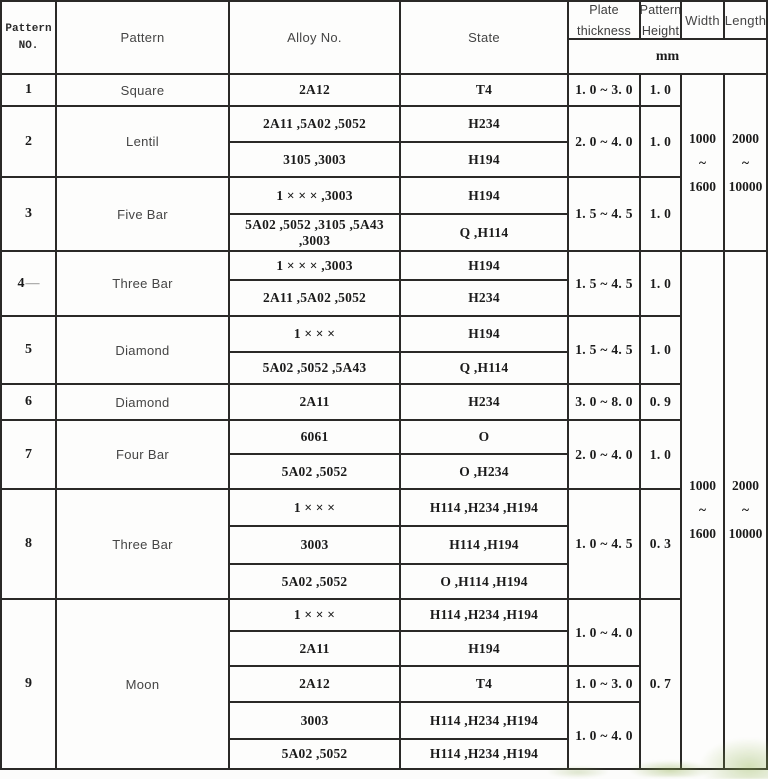 The height and width of the screenshot is (779, 768). I want to click on row-8-alloy-1: 1 × × ×, so click(314, 507).